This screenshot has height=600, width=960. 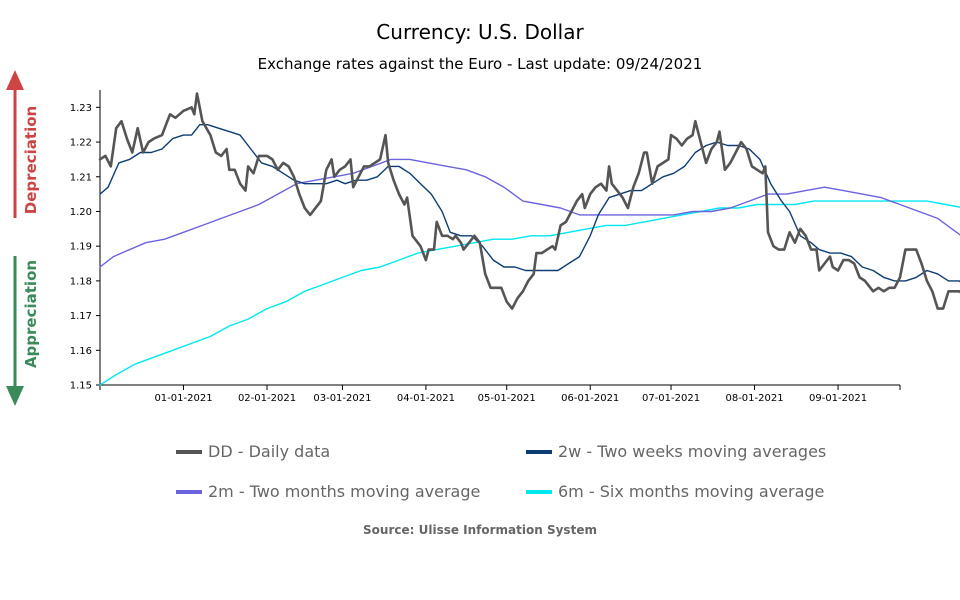 I want to click on x-tick-label: 05-01-2021, so click(x=507, y=398).